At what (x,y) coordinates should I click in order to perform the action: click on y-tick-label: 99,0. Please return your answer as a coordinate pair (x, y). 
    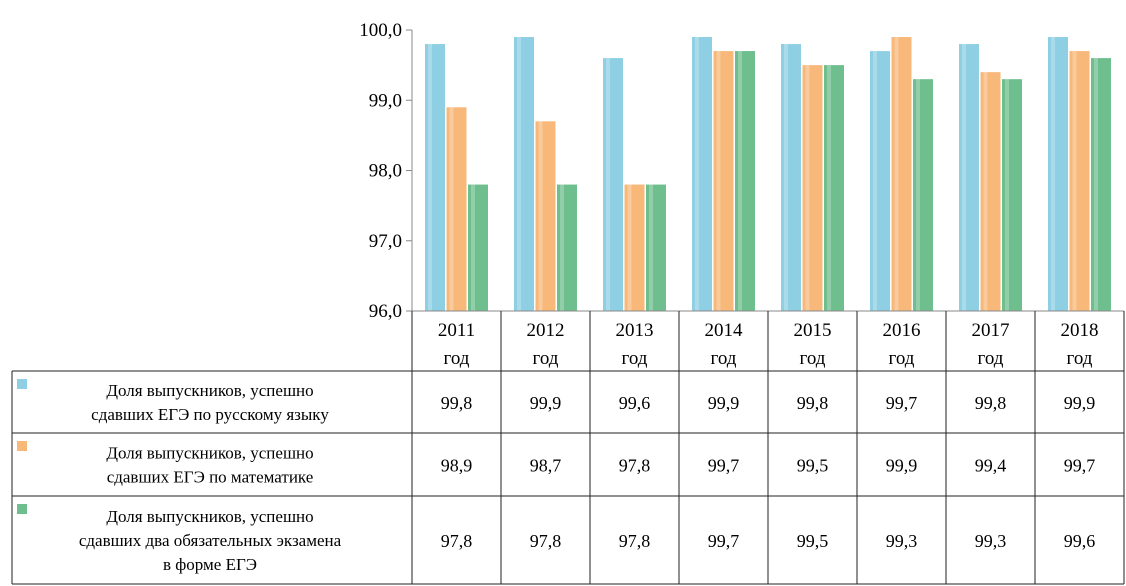
    Looking at the image, I should click on (385, 100).